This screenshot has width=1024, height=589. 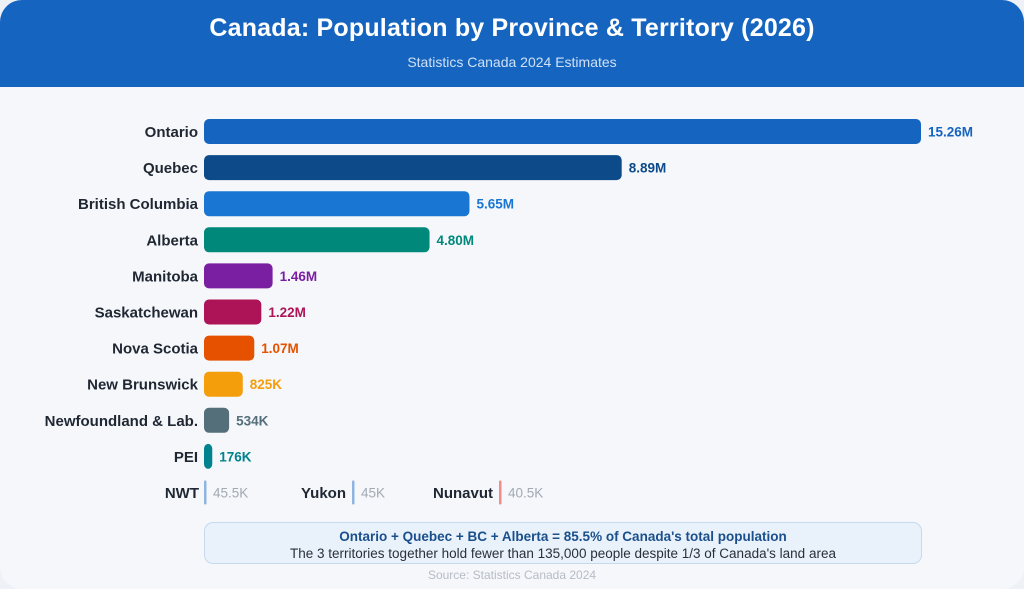 What do you see at coordinates (208, 456) in the screenshot?
I see `bar-pei` at bounding box center [208, 456].